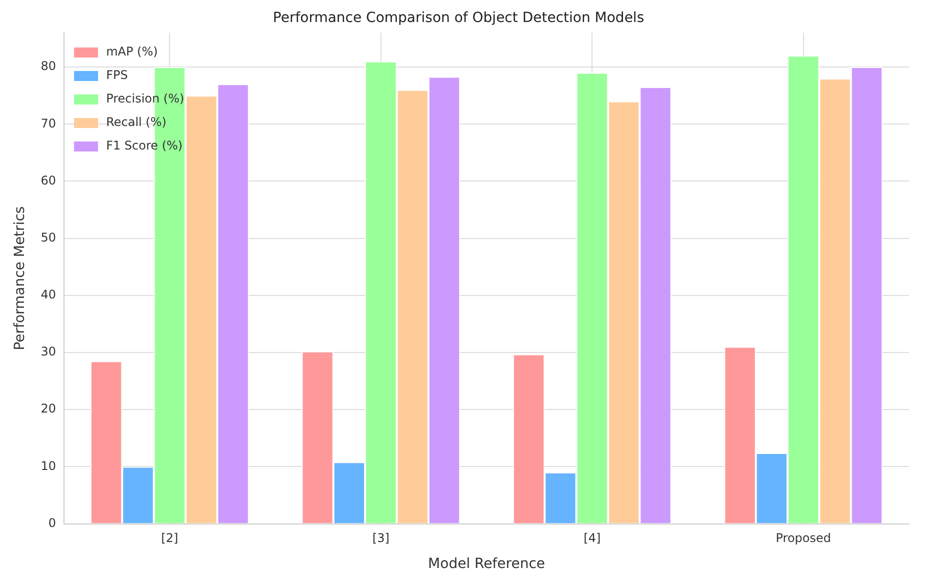 This screenshot has height=585, width=925. Describe the element at coordinates (592, 538) in the screenshot. I see `x-tick-label: [4]` at that location.